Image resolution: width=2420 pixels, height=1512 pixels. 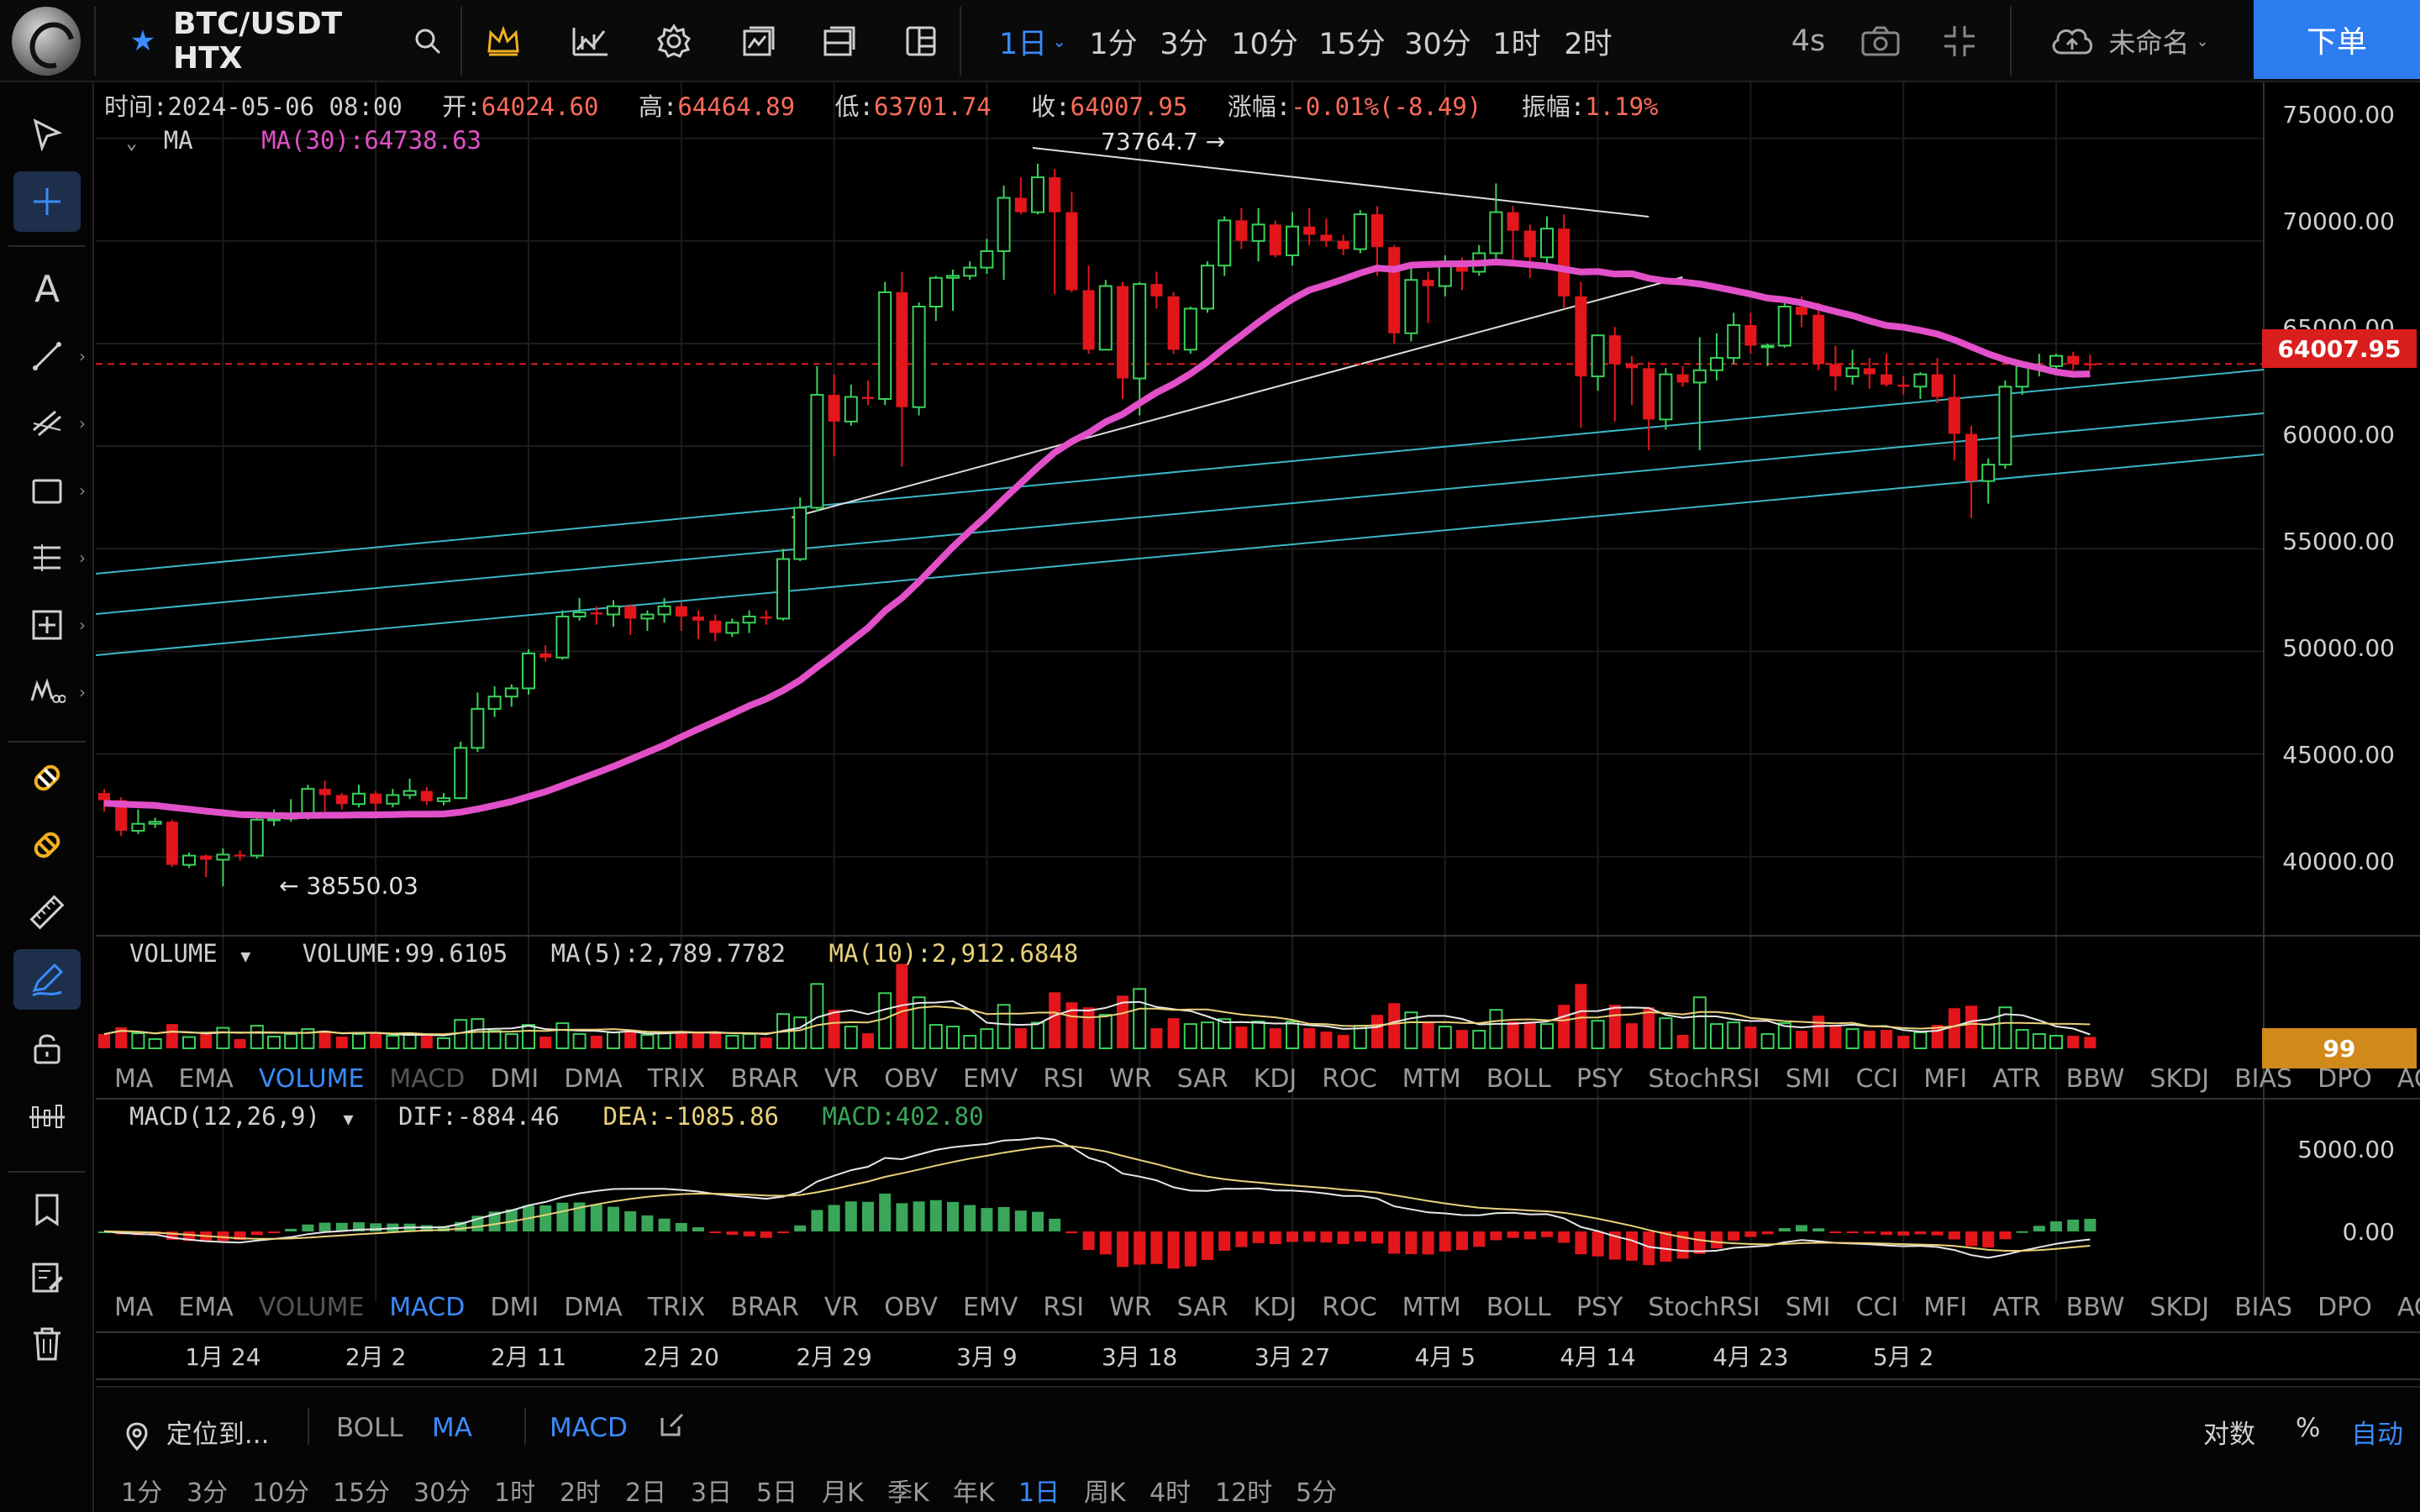 I want to click on percent-scale-toggle: %, so click(x=2308, y=1428).